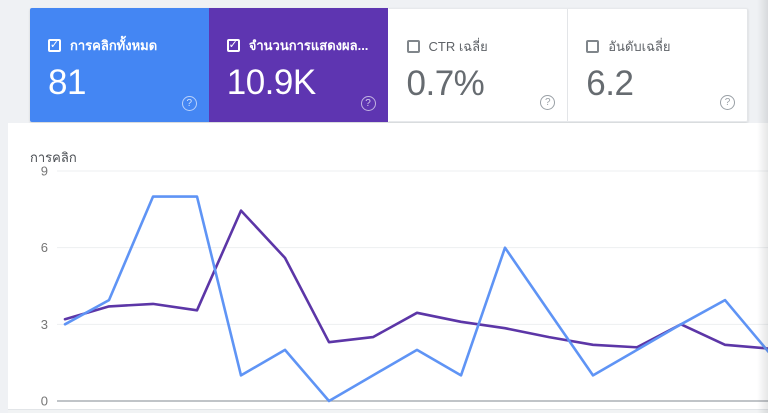 Image resolution: width=768 pixels, height=413 pixels. I want to click on metric-label: CTR เฉลี่ย, so click(458, 46).